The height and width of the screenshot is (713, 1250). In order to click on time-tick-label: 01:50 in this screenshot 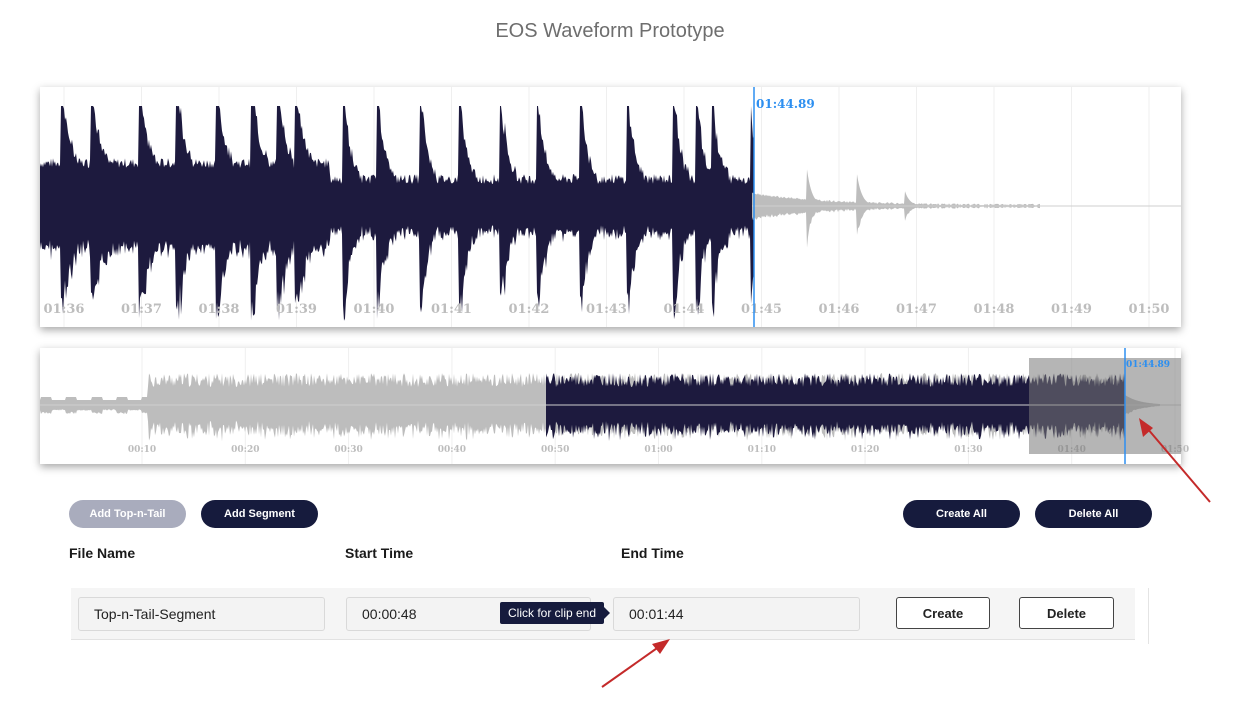, I will do `click(1149, 309)`.